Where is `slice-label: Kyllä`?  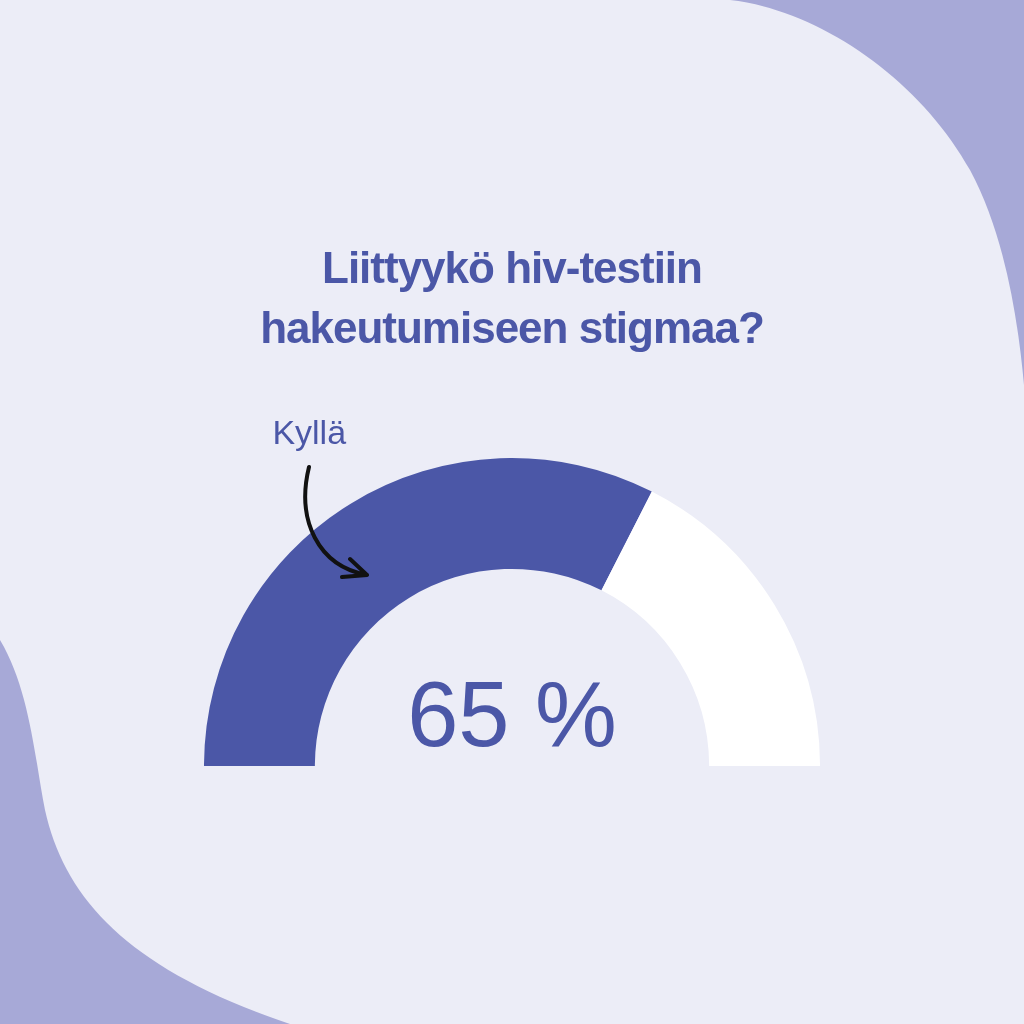
slice-label: Kyllä is located at coordinates (309, 432).